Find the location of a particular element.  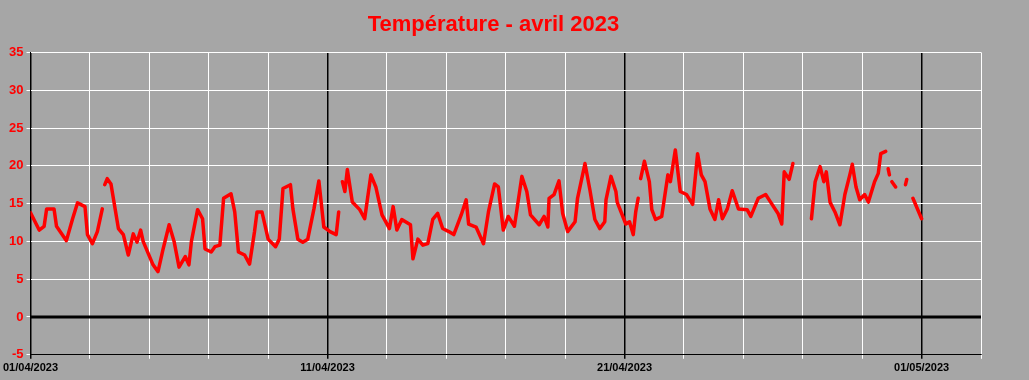

y-tick-label: 0 is located at coordinates (20, 316).